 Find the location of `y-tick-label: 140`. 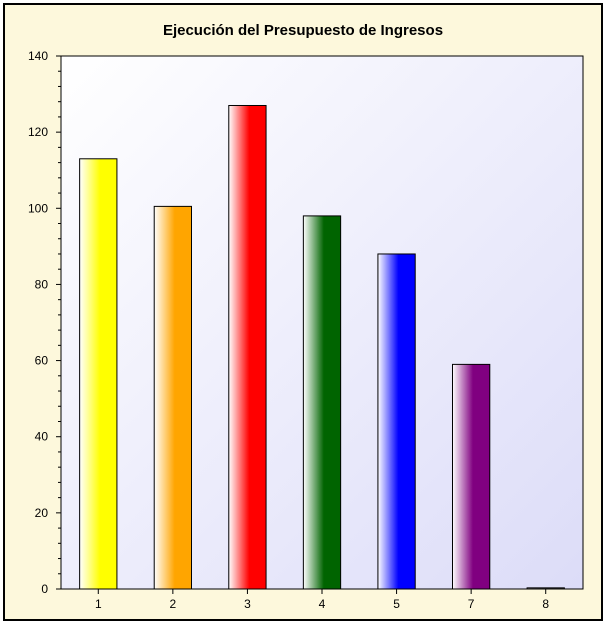

y-tick-label: 140 is located at coordinates (38, 56).